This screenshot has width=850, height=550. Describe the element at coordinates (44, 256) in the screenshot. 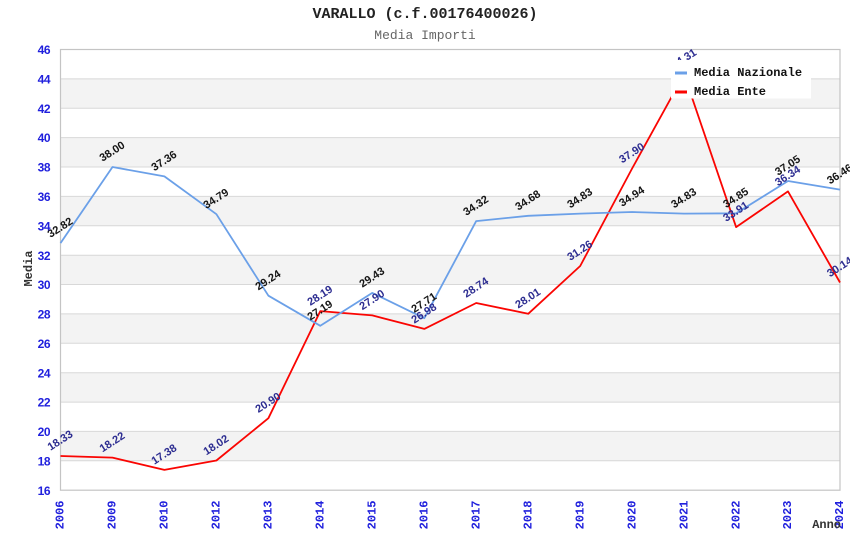

I see `svg-text: 32` at that location.